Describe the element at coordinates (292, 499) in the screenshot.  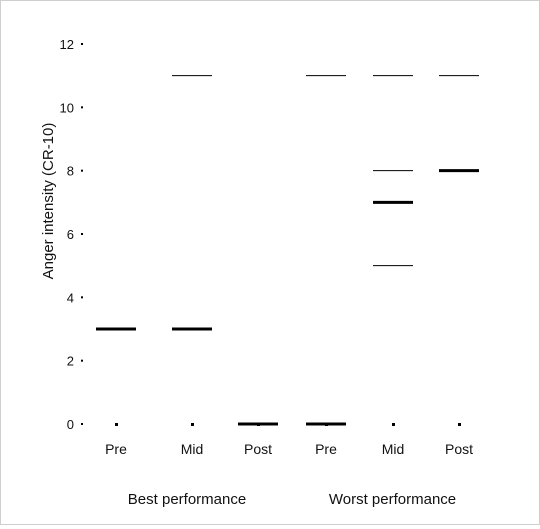
I see `group-labels: Best performance Worst performance` at that location.